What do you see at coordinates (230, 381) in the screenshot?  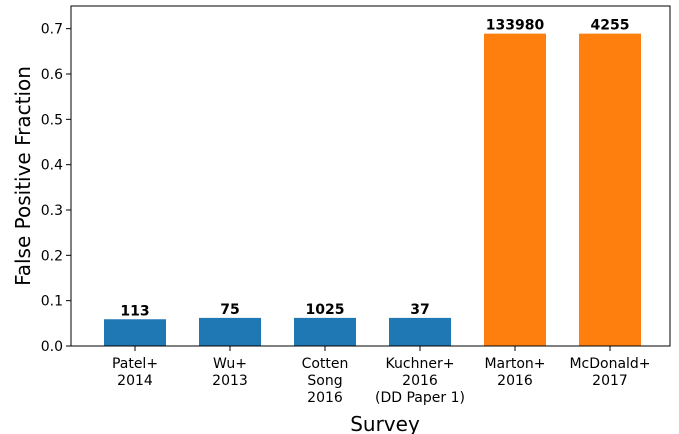 I see `x-tick-label: 2013` at bounding box center [230, 381].